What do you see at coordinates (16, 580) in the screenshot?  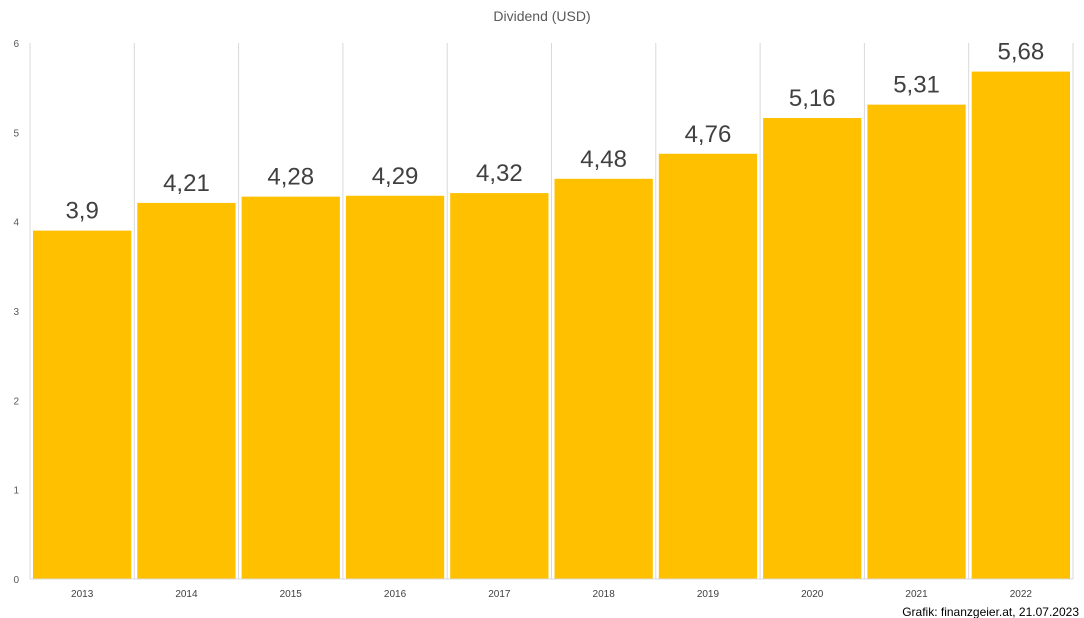 I see `y-tick-label: 0` at bounding box center [16, 580].